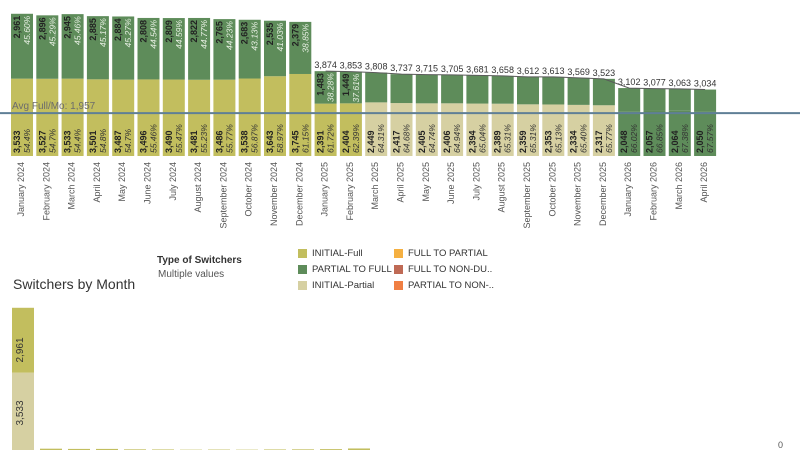 This screenshot has height=450, width=800. Describe the element at coordinates (346, 85) in the screenshot. I see `bar-value-label: 1,449` at that location.